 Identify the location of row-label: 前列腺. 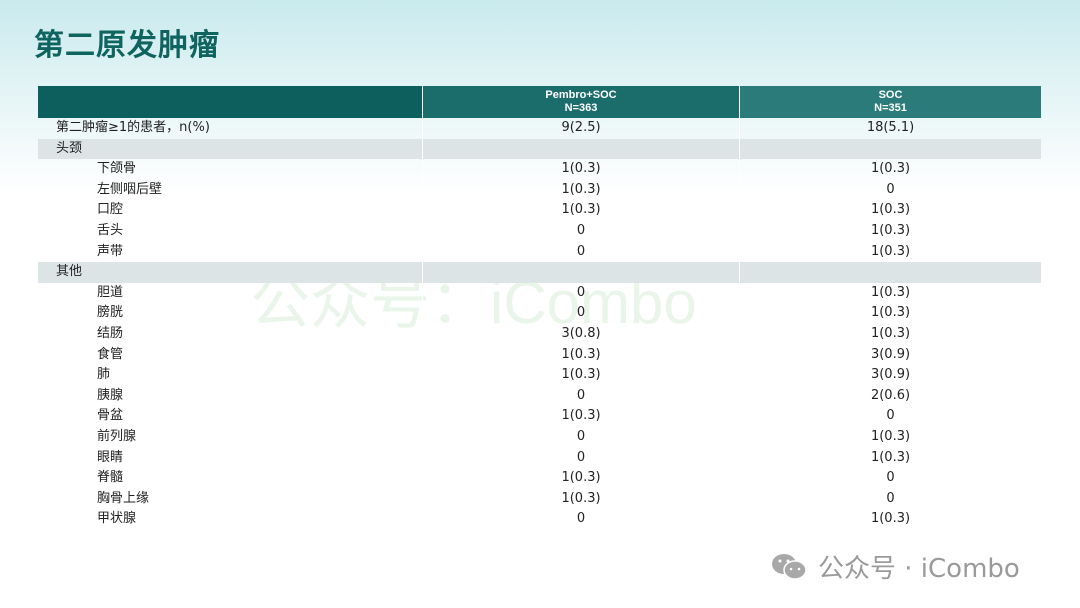
(117, 436).